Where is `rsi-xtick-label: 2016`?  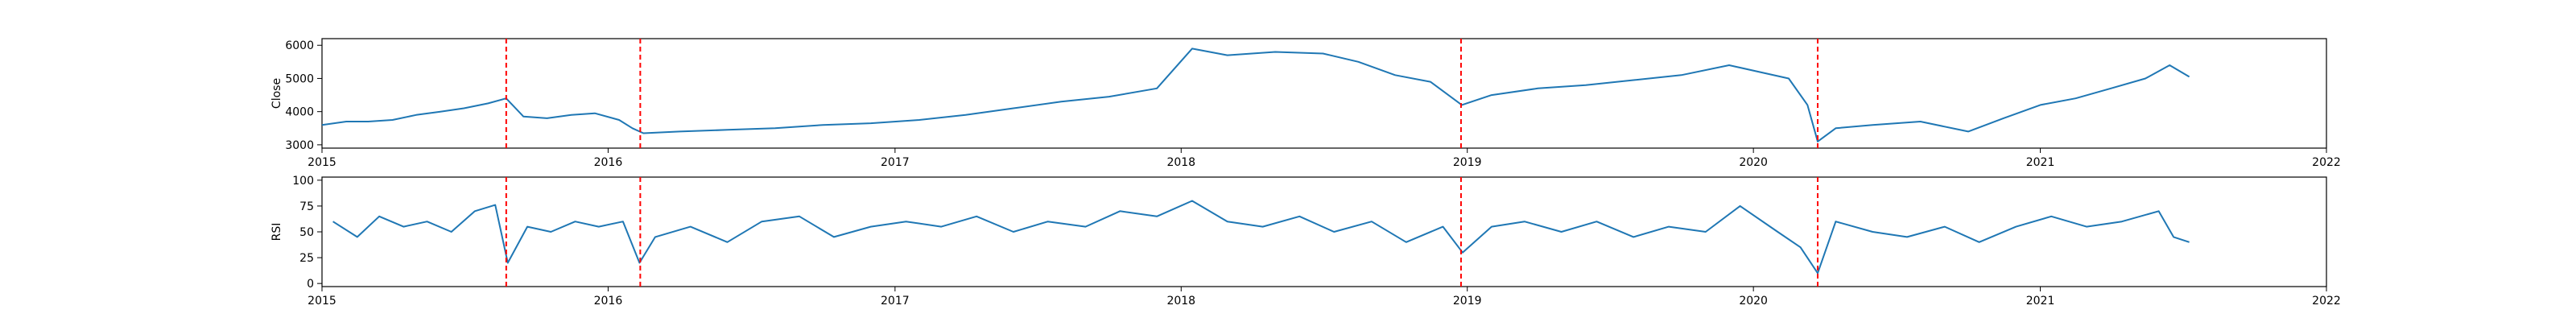
rsi-xtick-label: 2016 is located at coordinates (608, 301).